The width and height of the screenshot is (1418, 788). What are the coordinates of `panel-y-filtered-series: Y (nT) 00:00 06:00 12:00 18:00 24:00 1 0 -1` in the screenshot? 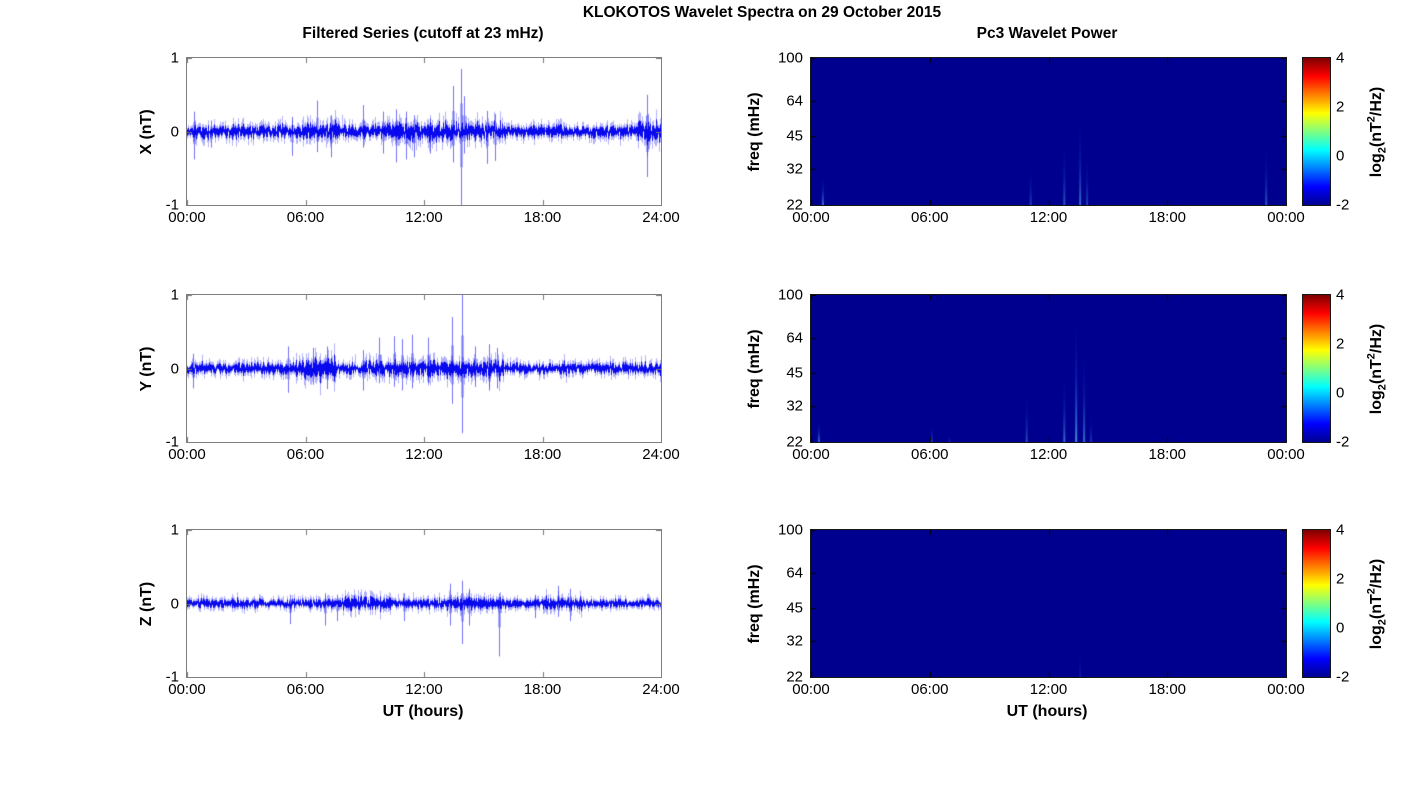 It's located at (409, 375).